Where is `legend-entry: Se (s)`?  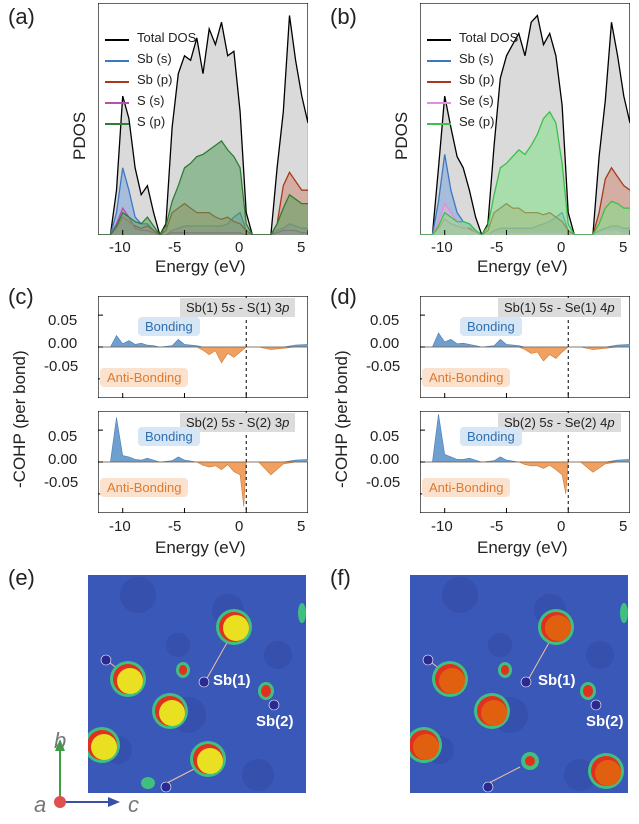 legend-entry: Se (s) is located at coordinates (476, 100).